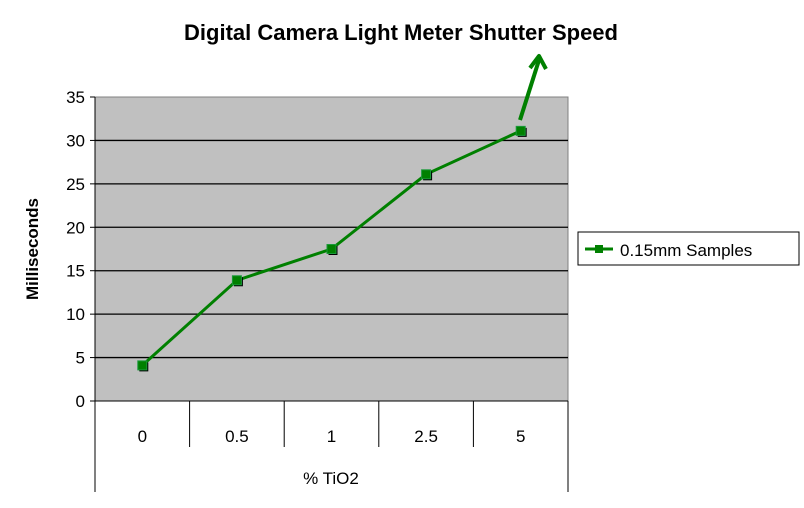  What do you see at coordinates (80, 358) in the screenshot?
I see `y-tick-label: 5` at bounding box center [80, 358].